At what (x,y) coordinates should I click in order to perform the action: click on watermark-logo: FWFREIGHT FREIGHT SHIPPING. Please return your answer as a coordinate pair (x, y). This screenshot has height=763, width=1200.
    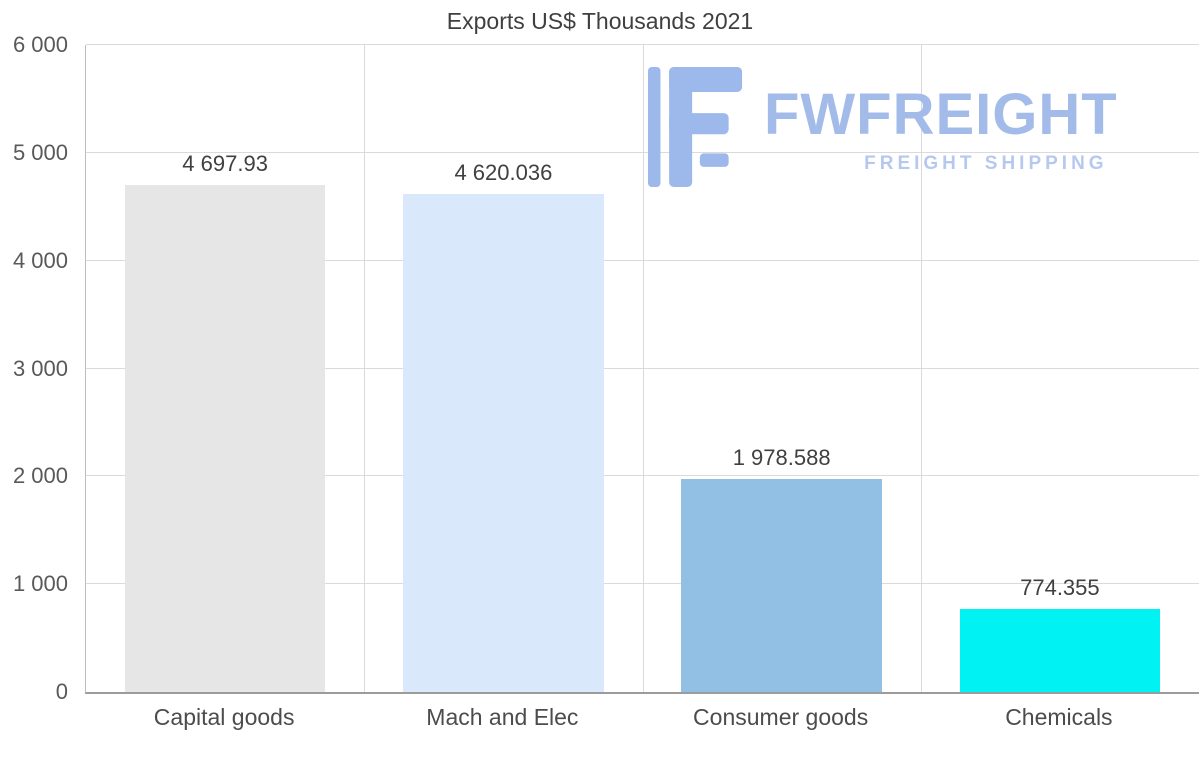
    Looking at the image, I should click on (883, 129).